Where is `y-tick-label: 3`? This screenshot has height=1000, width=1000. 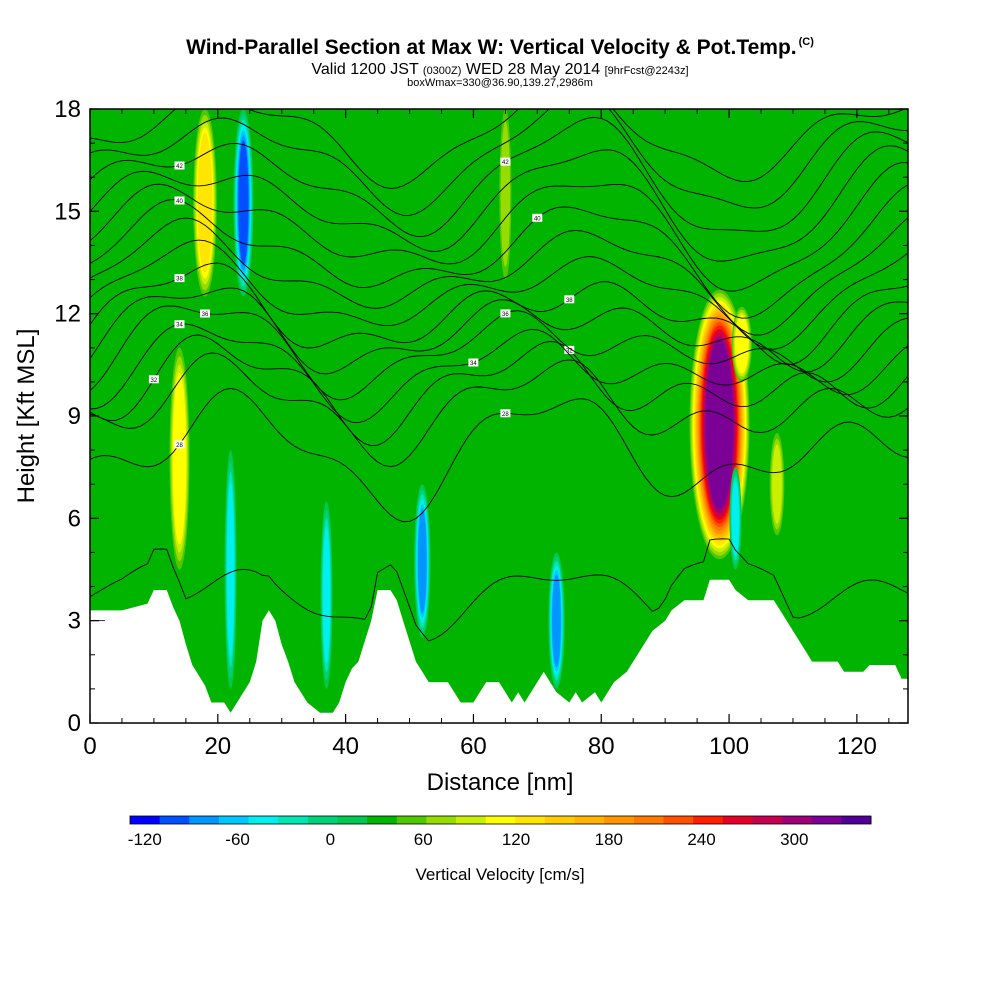 y-tick-label: 3 is located at coordinates (74, 621).